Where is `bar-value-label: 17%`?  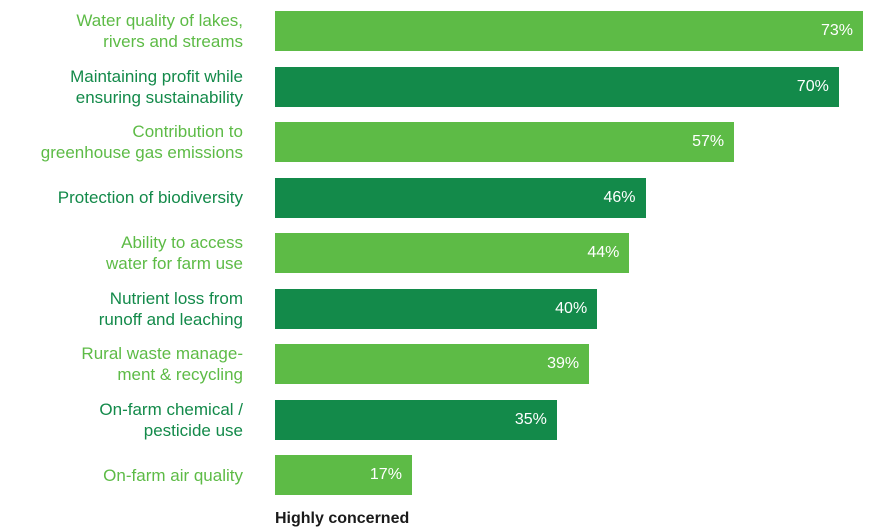 bar-value-label: 17% is located at coordinates (385, 474).